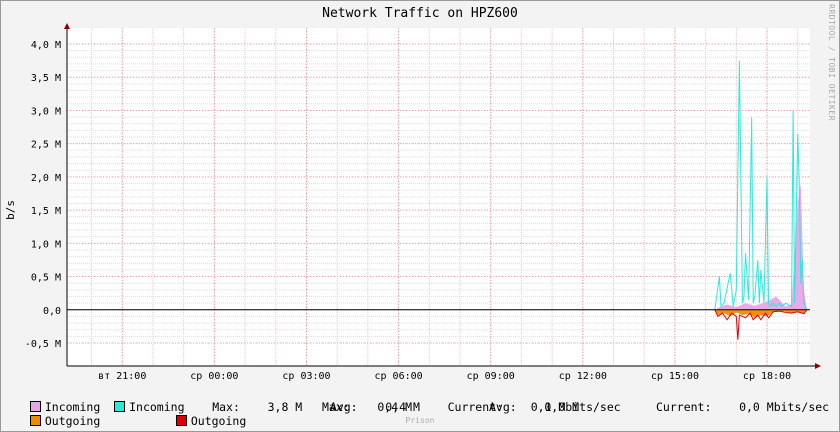 The height and width of the screenshot is (432, 840). What do you see at coordinates (157, 407) in the screenshot?
I see `legend-incoming-line: Incoming` at bounding box center [157, 407].